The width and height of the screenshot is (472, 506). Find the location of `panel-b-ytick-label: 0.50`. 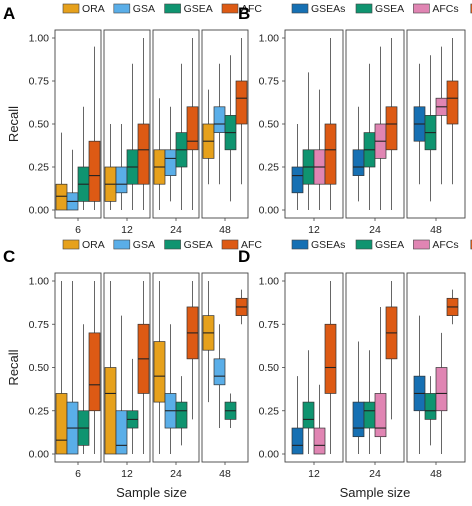

panel-b-ytick-label: 0.50 is located at coordinates (269, 125).